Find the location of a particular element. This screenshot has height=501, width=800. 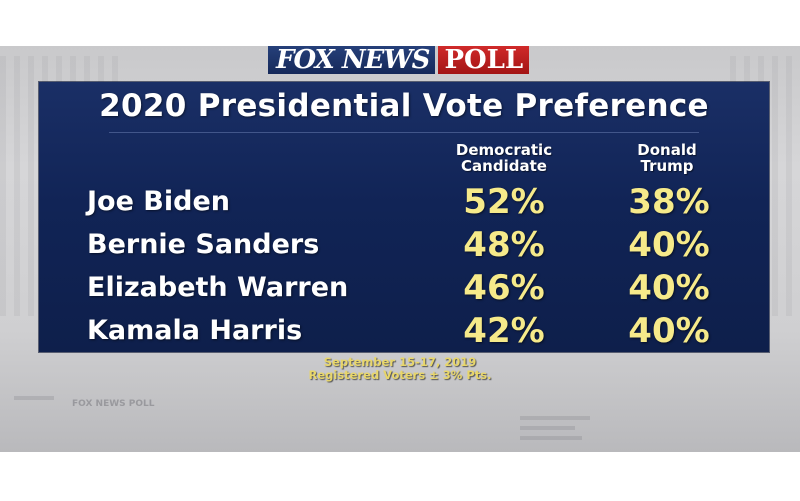

title-divider is located at coordinates (404, 132).